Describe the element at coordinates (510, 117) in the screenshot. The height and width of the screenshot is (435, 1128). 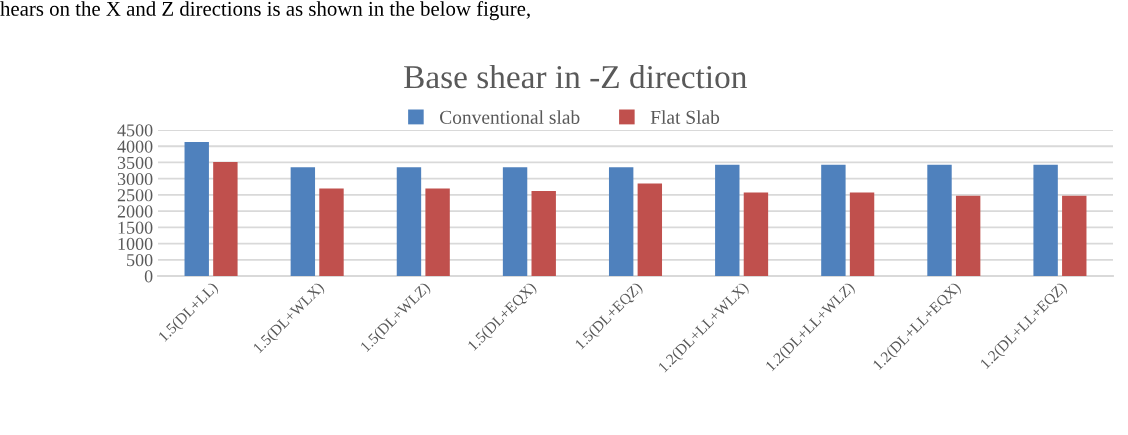
I see `legend-label: Conventional slab` at that location.